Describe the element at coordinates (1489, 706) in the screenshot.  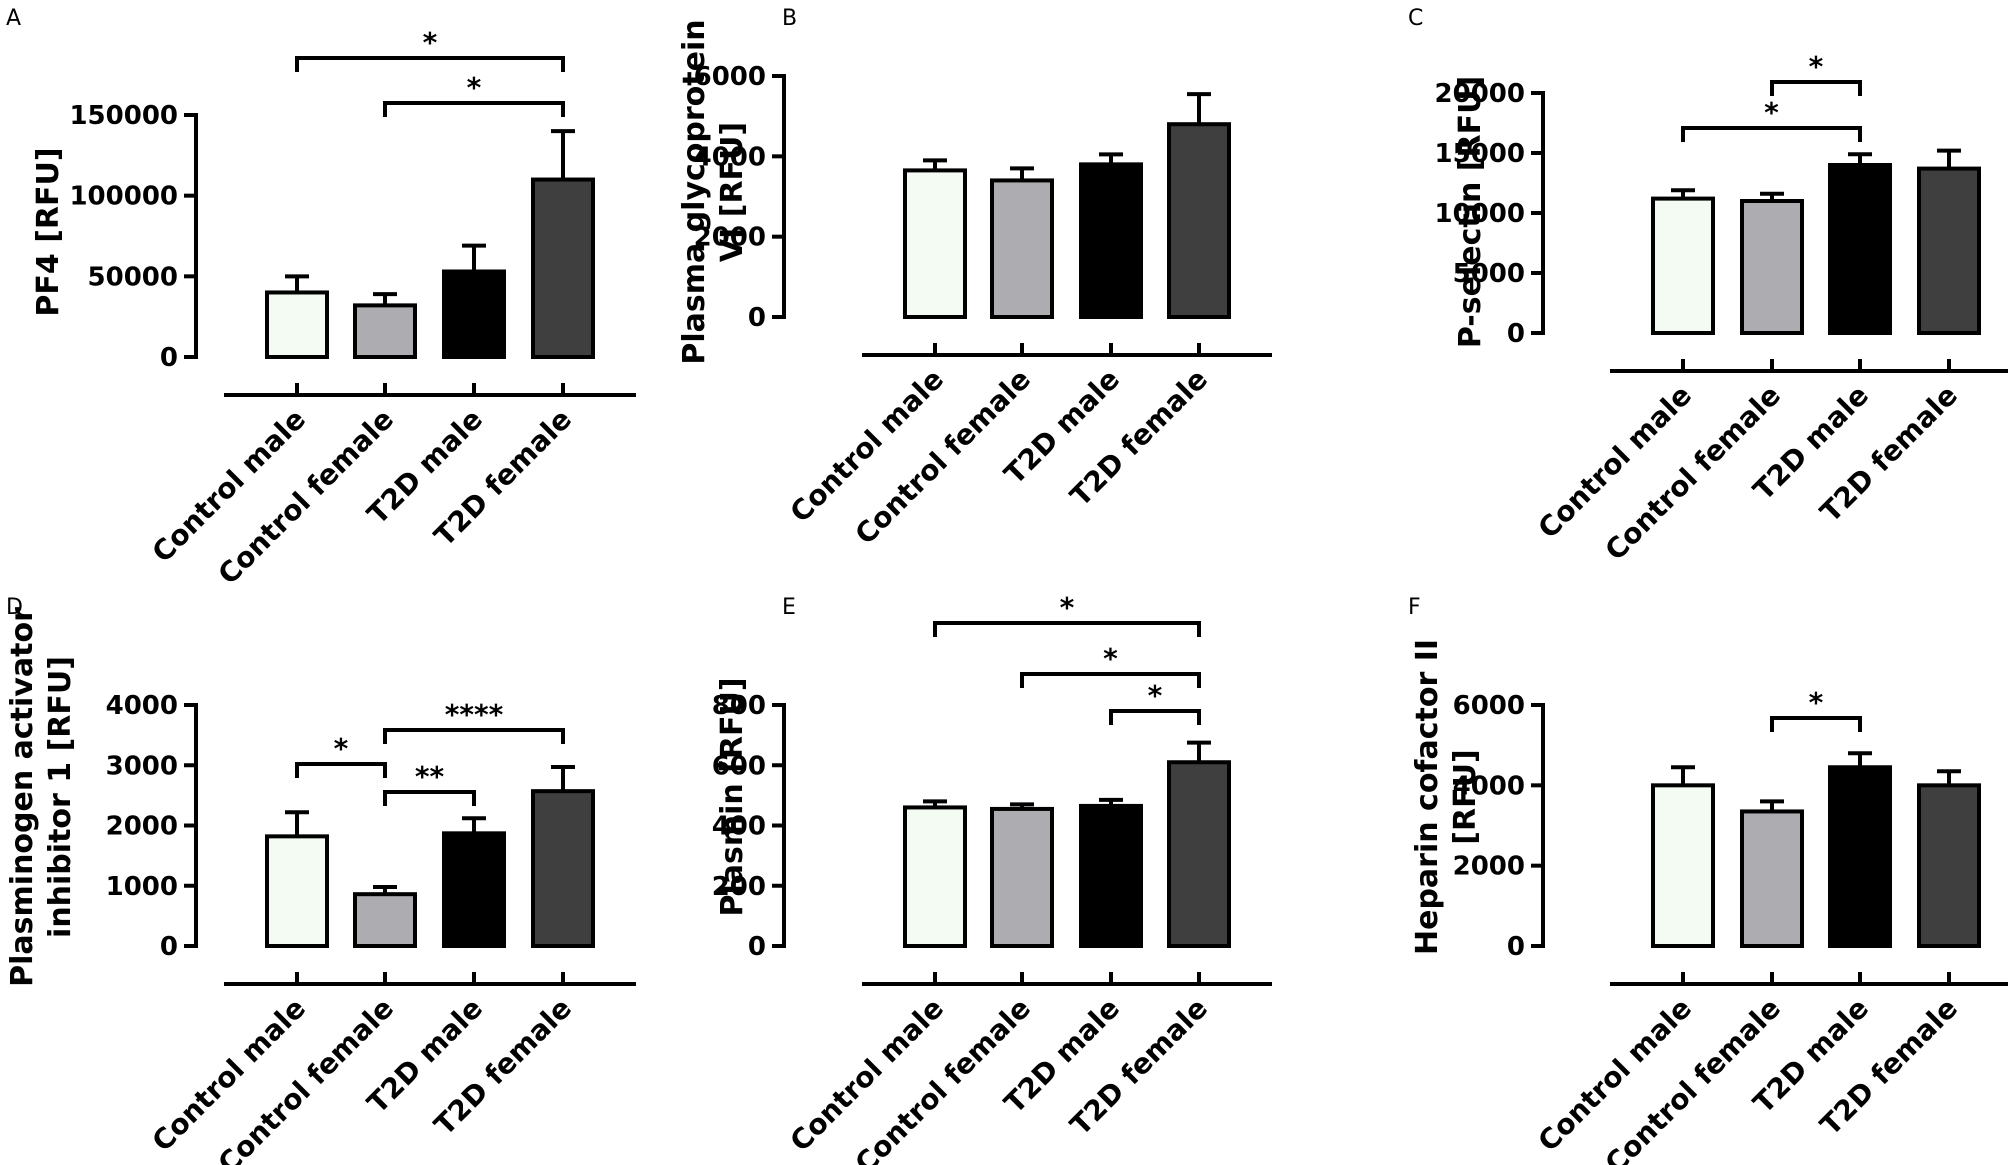
I see `y-tick-label: 6000` at that location.